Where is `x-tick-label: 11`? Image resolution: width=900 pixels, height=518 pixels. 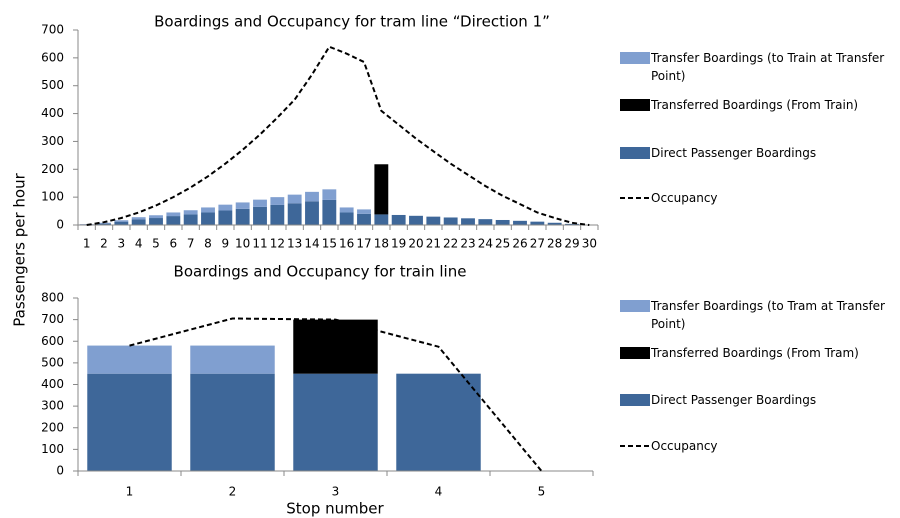
x-tick-label: 11 is located at coordinates (259, 244).